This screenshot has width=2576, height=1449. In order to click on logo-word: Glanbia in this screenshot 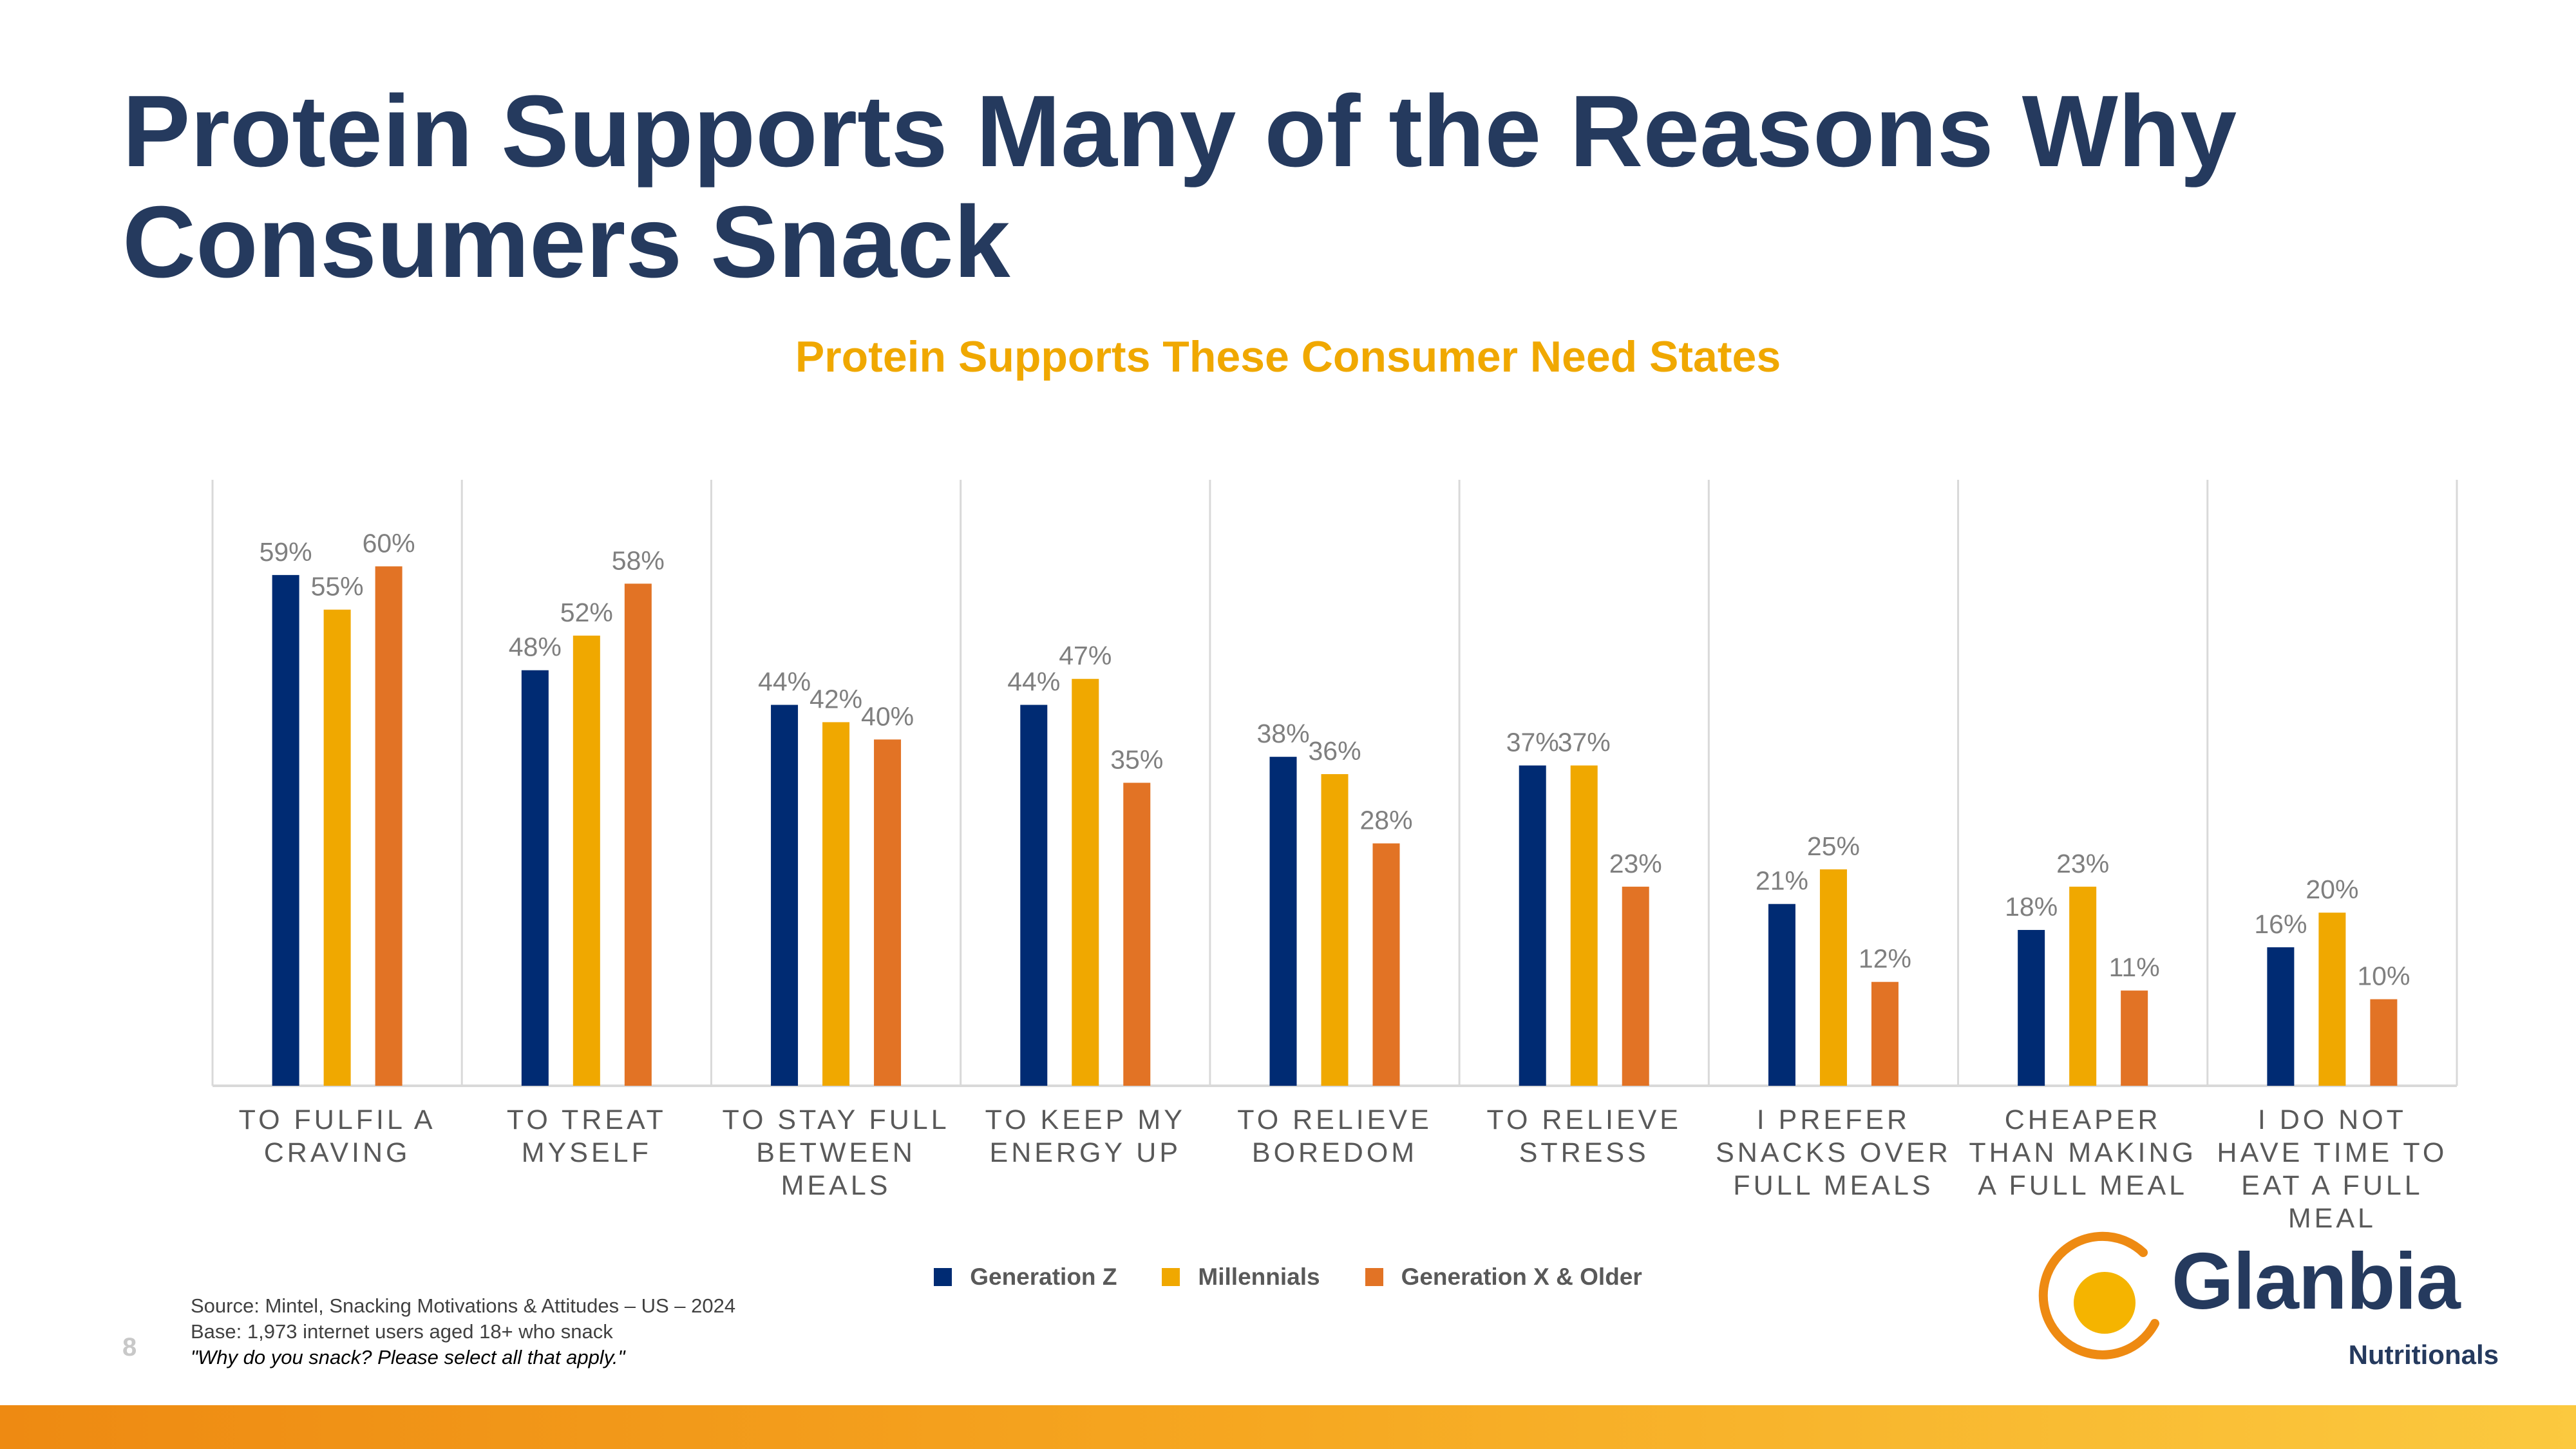, I will do `click(2316, 1282)`.